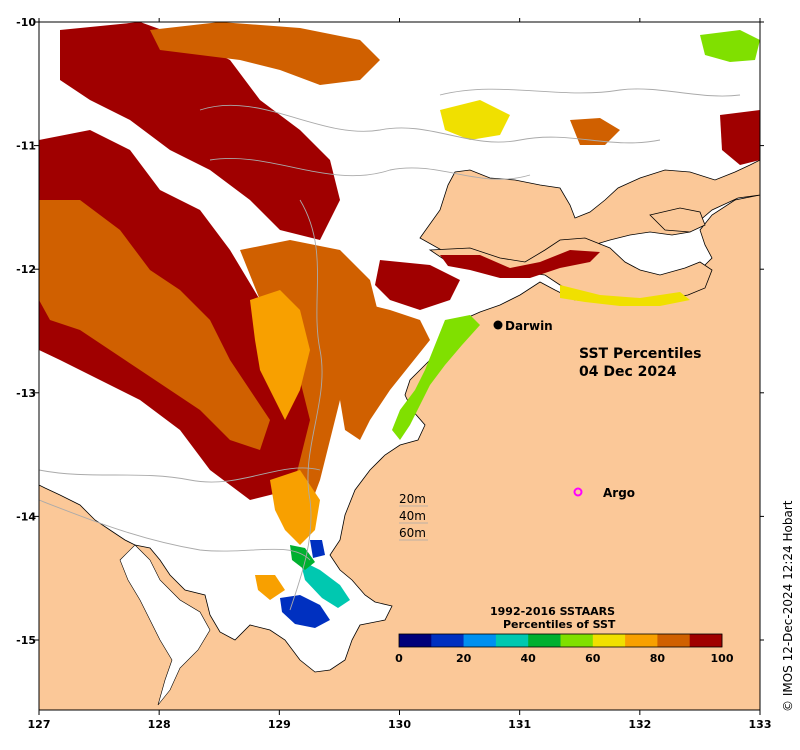  I want to click on colorbar-tick-80: 80, so click(658, 658).